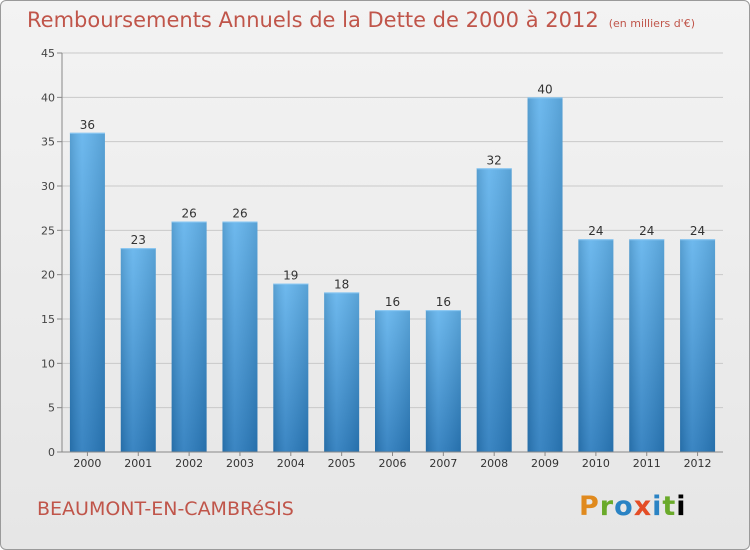 The width and height of the screenshot is (750, 550). Describe the element at coordinates (48, 53) in the screenshot. I see `y-tick-label: 45` at that location.